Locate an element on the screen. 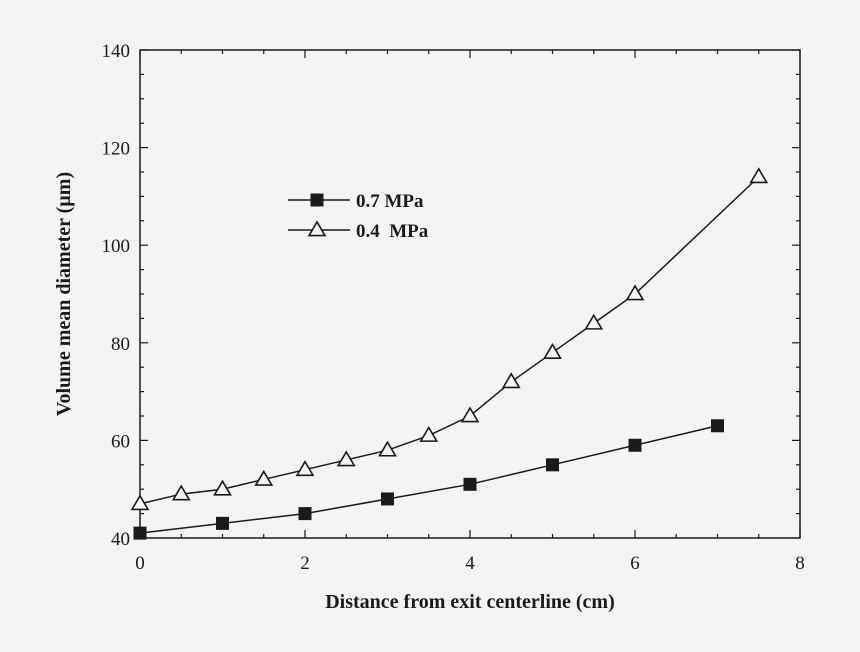 This screenshot has height=652, width=860. x-axis-title: Distance from exit centerline (cm) is located at coordinates (470, 602).